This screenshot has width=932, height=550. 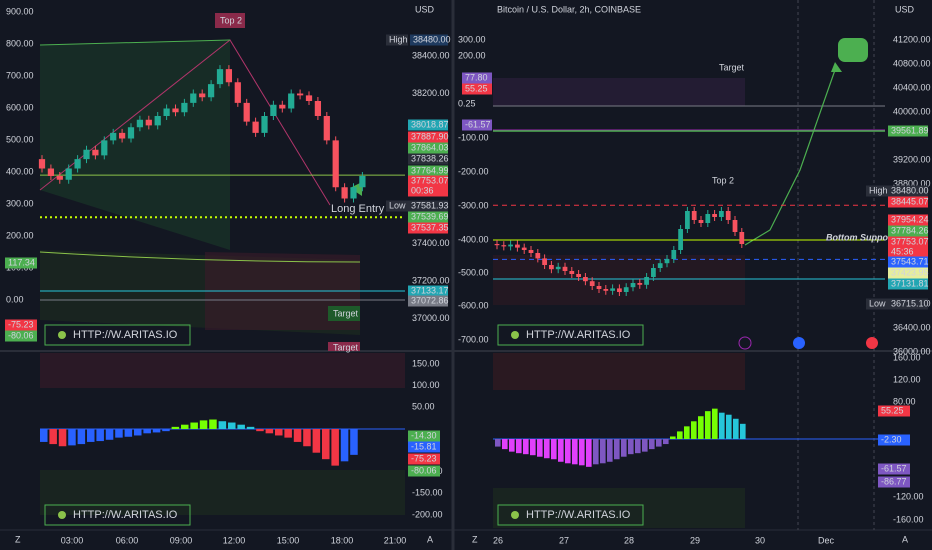 I want to click on lower-tick-label: 120.00, so click(x=907, y=379).